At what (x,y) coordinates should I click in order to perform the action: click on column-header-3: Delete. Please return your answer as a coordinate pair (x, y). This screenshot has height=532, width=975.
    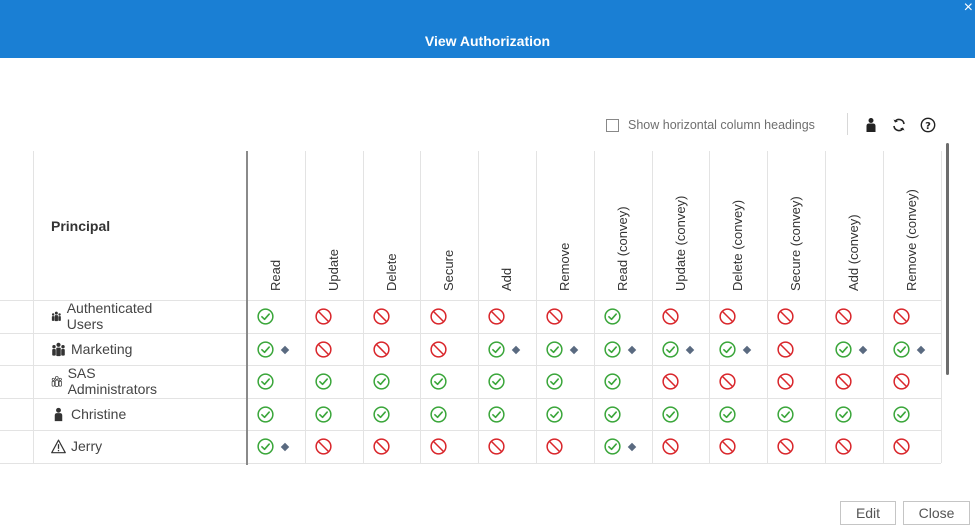
    Looking at the image, I should click on (391, 272).